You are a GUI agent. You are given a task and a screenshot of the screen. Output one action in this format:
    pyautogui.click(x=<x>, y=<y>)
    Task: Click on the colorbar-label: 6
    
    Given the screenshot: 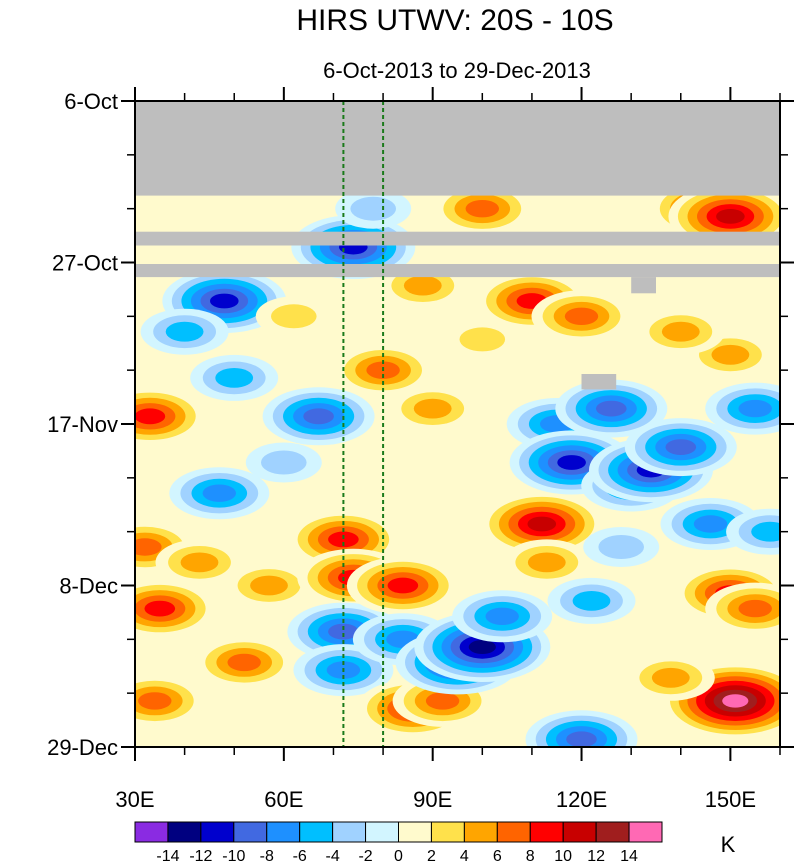 What is the action you would take?
    pyautogui.click(x=497, y=855)
    